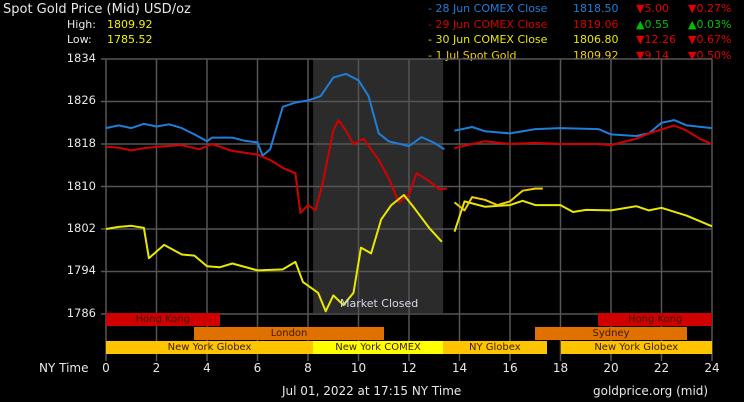 The image size is (744, 402). Describe the element at coordinates (652, 8) in the screenshot. I see `legend-change: ▼5.00` at that location.